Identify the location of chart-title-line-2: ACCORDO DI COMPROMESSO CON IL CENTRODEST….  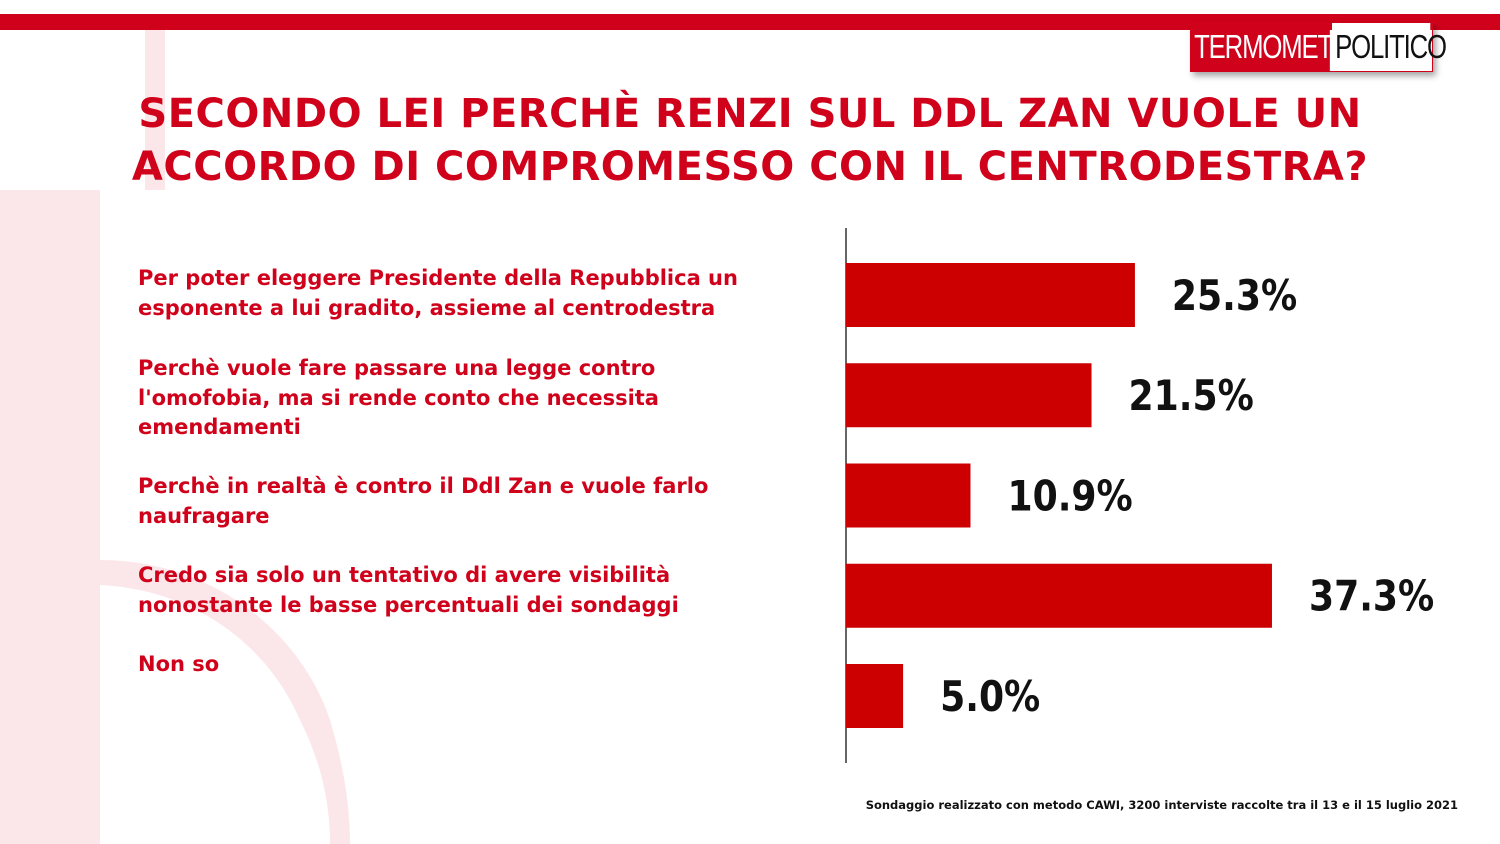
(750, 167).